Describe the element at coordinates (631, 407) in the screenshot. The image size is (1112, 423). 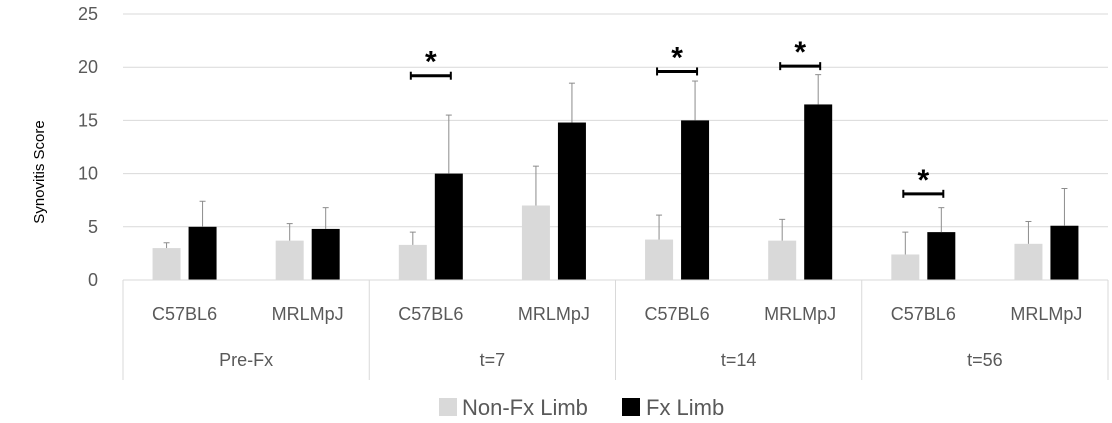
I see `legend-swatch-fx` at that location.